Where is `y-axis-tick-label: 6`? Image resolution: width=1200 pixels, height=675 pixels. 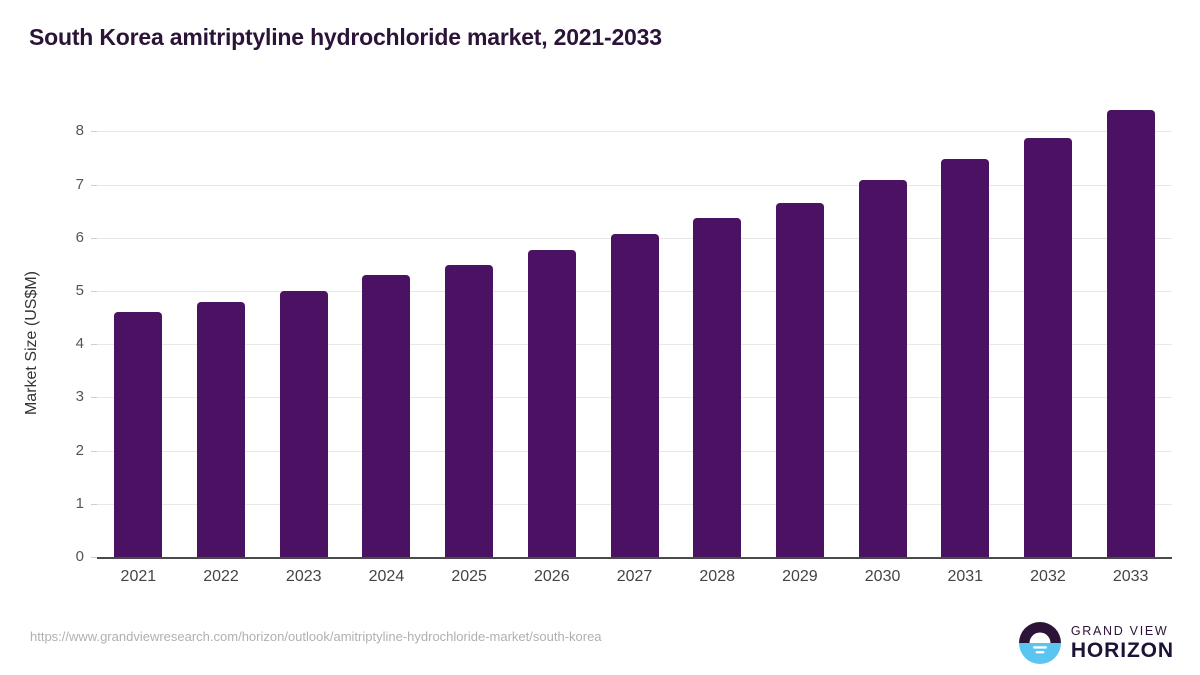 y-axis-tick-label: 6 is located at coordinates (79, 237).